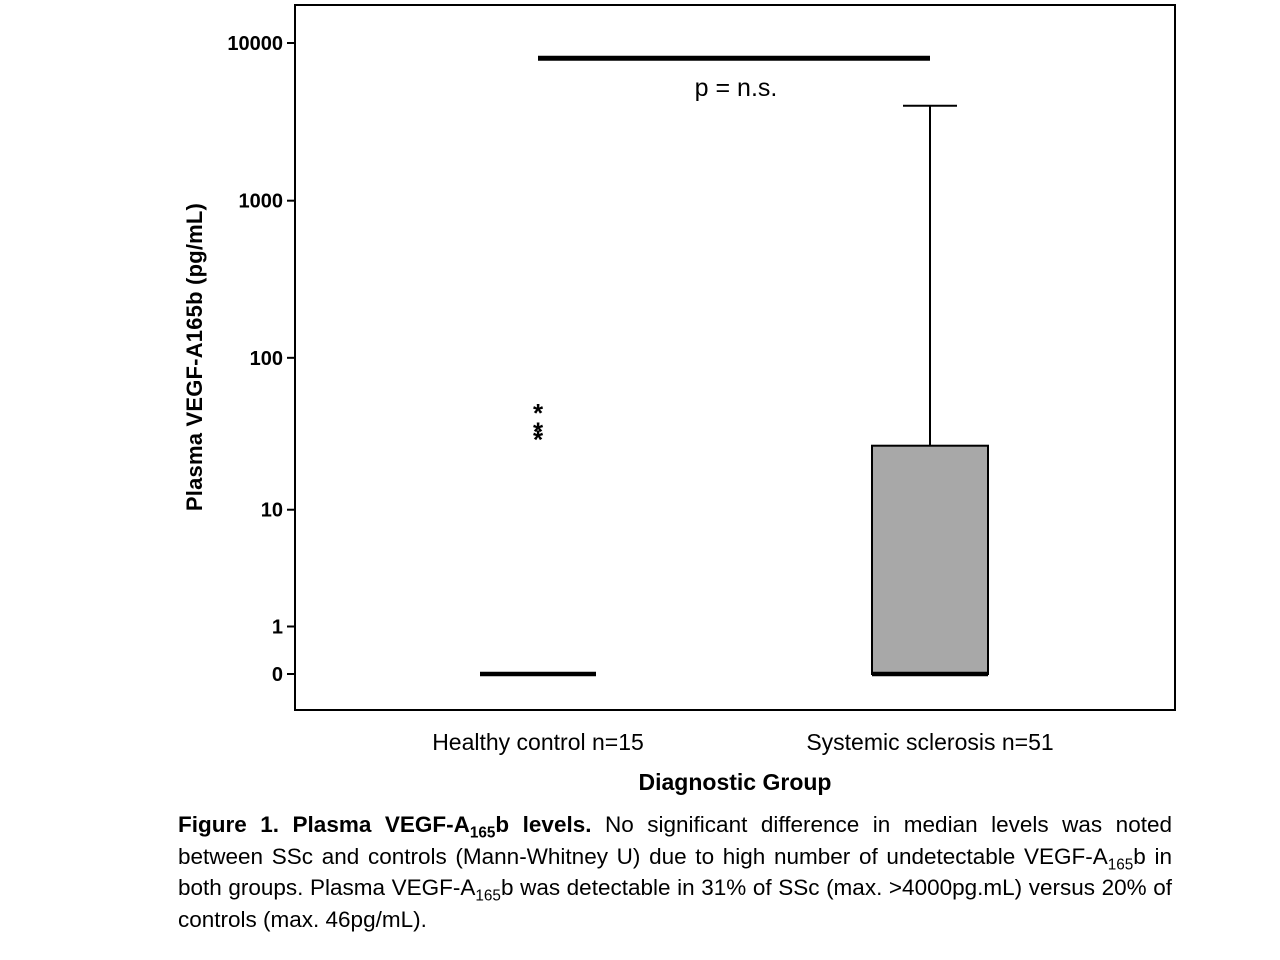 This screenshot has height=960, width=1280. What do you see at coordinates (735, 782) in the screenshot?
I see `x-axis-title: Diagnostic Group` at bounding box center [735, 782].